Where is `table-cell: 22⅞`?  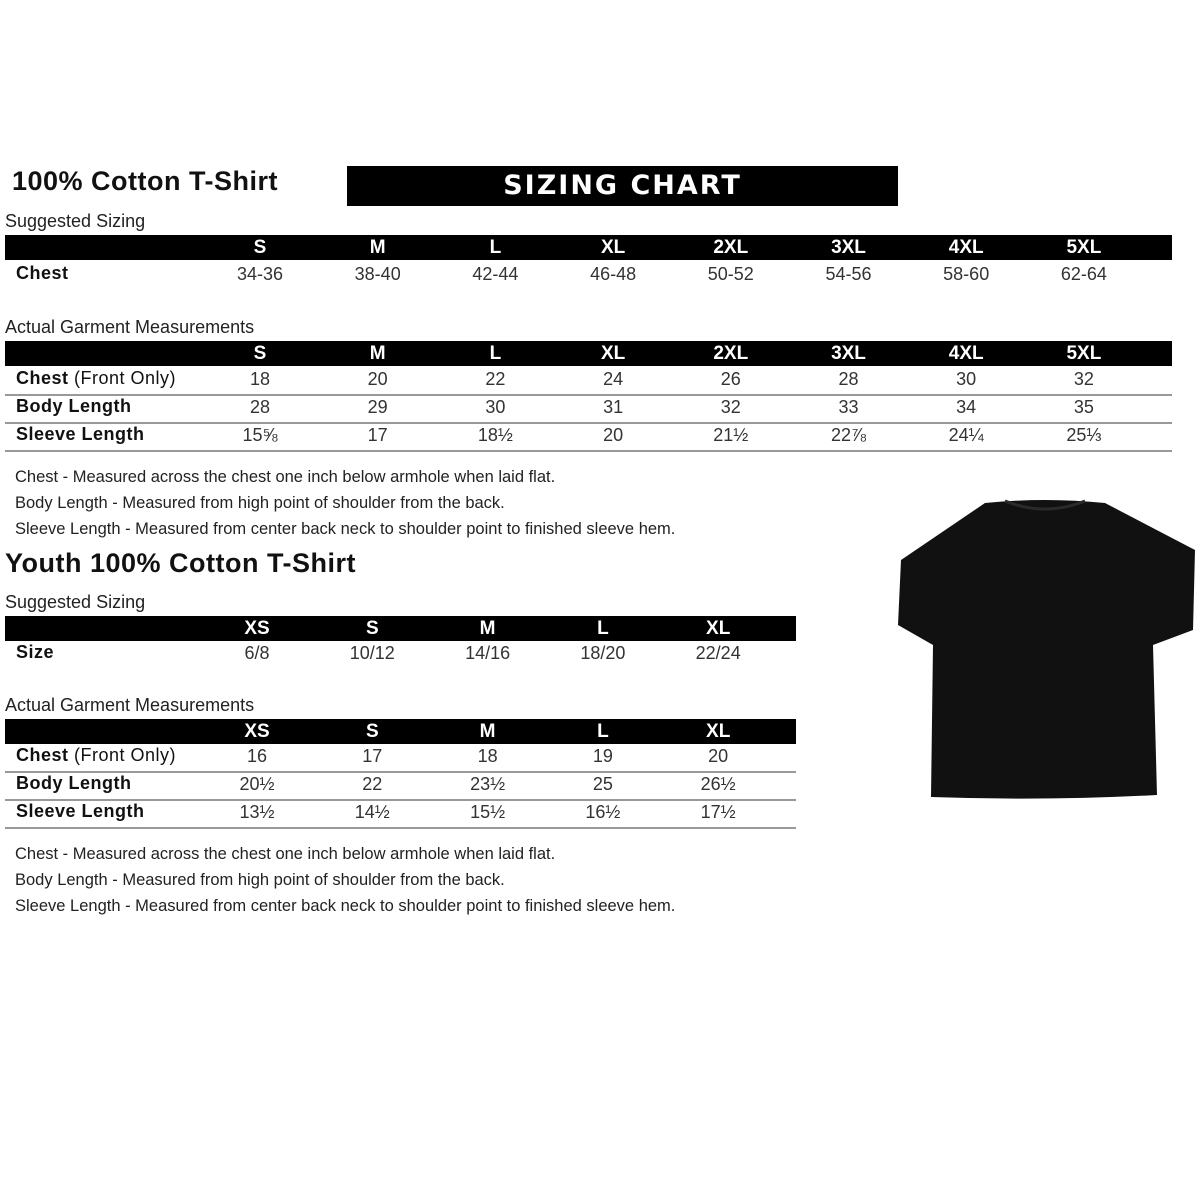 table-cell: 22⅞ is located at coordinates (848, 435).